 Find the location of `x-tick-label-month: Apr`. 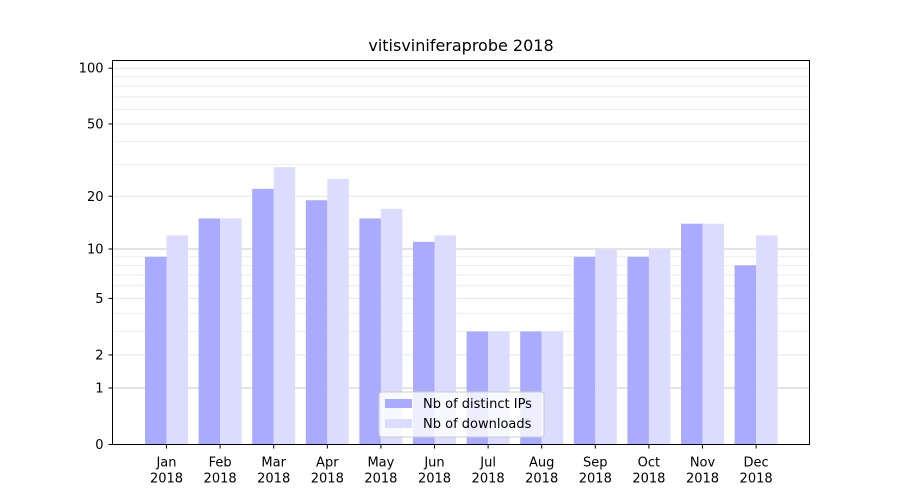

x-tick-label-month: Apr is located at coordinates (327, 463).